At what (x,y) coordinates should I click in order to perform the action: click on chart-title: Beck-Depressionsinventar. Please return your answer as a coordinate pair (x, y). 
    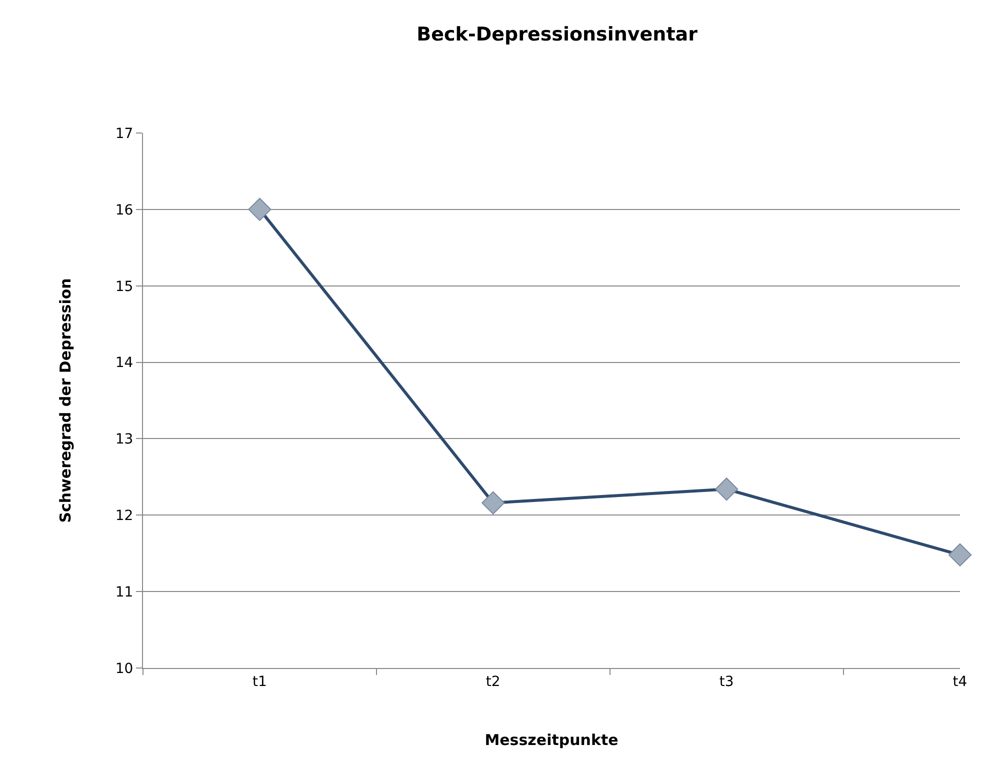
    Looking at the image, I should click on (557, 34).